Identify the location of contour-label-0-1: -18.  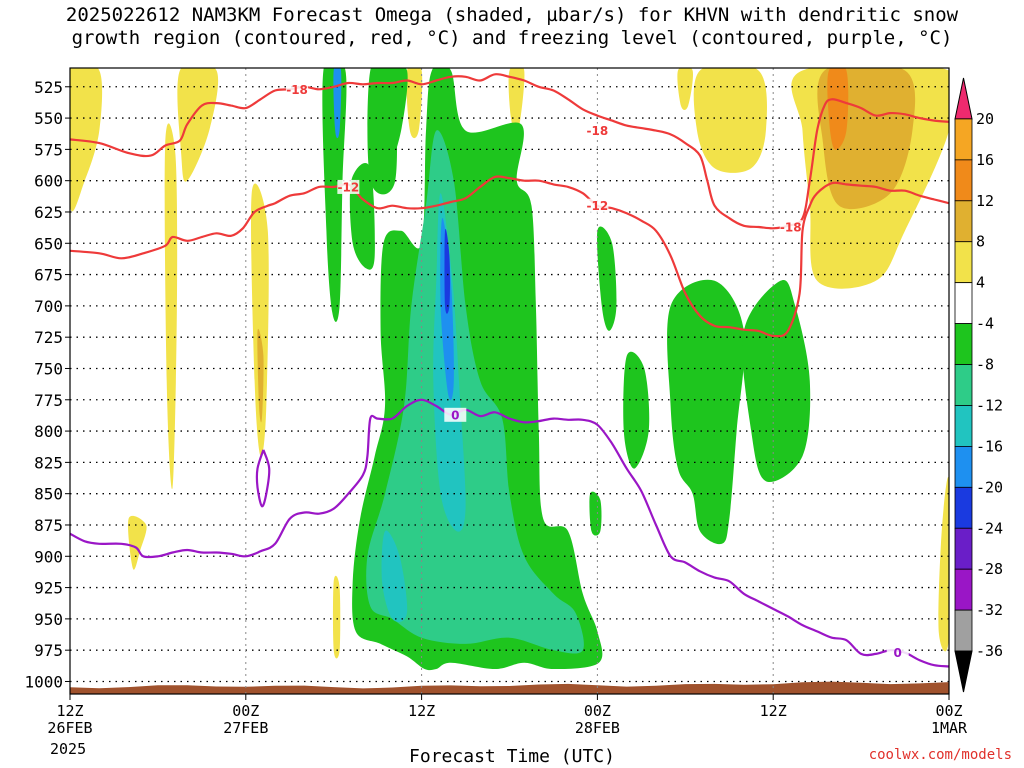
(598, 131).